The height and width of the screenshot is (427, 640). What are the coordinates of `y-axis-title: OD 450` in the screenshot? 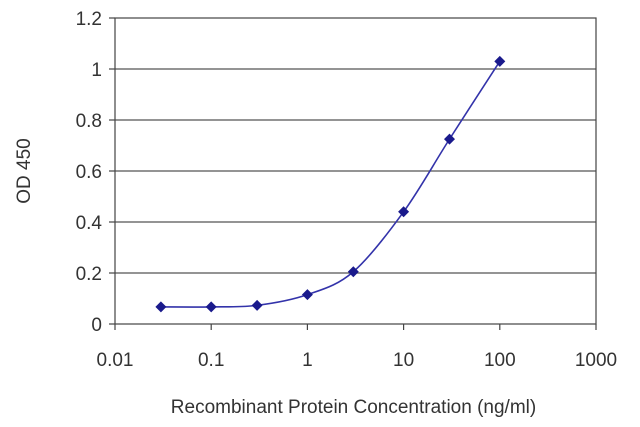 It's located at (24, 170).